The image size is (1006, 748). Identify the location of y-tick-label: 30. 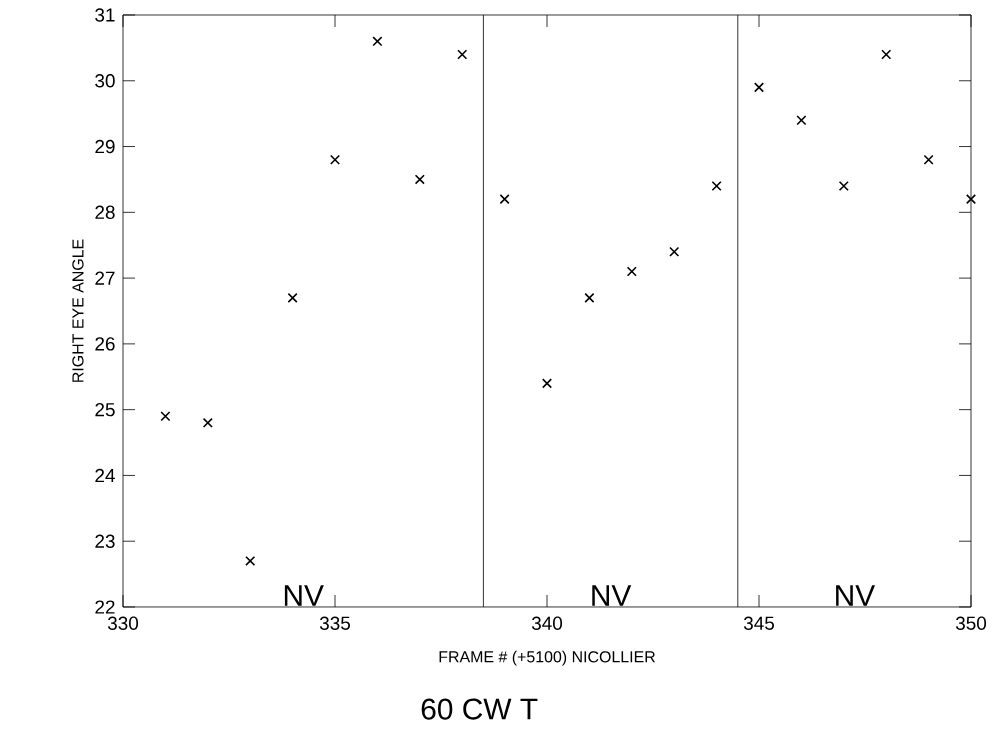
(105, 81).